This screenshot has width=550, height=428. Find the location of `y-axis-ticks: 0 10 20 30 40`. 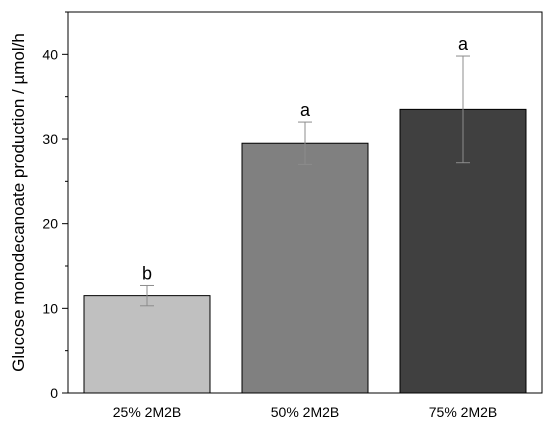

y-axis-ticks: 0 10 20 30 40 is located at coordinates (55, 206).